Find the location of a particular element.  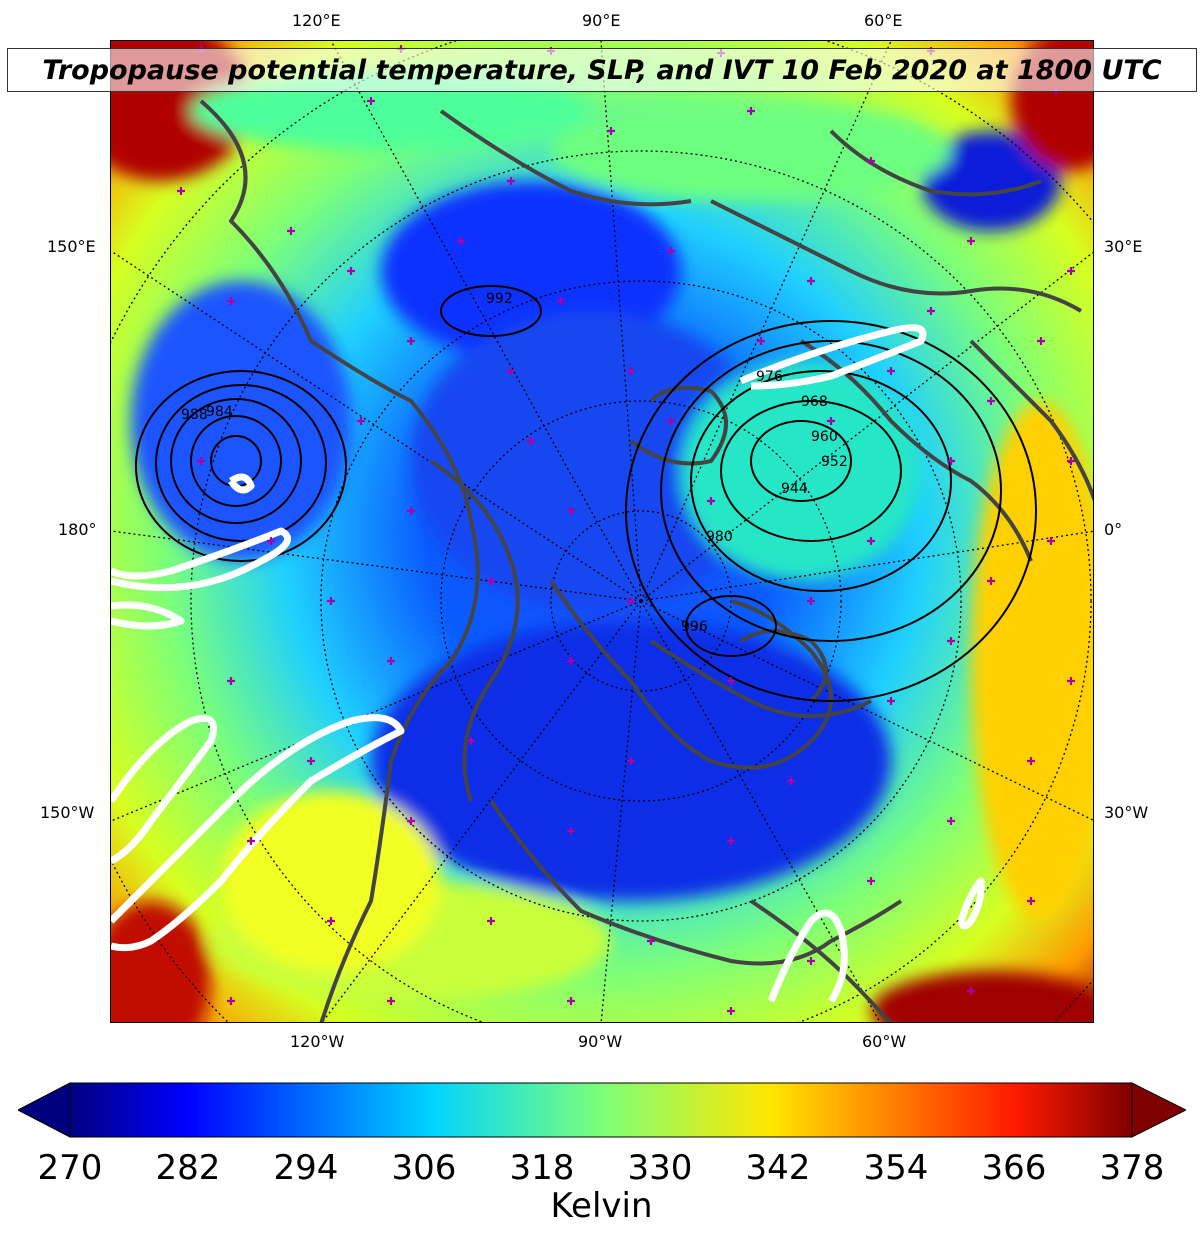

lon-label-left-3: 150°W is located at coordinates (67, 812).